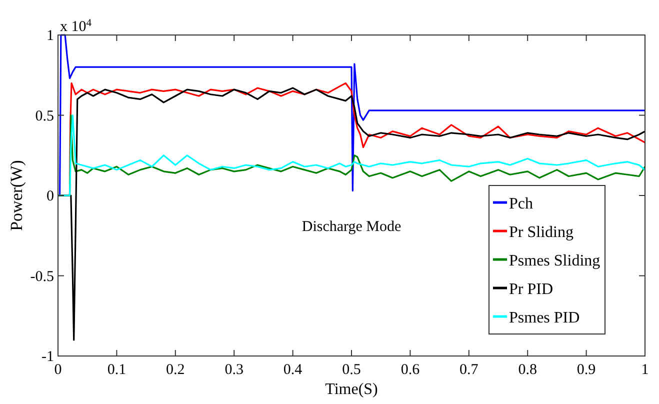 This screenshot has width=659, height=404. I want to click on x-tick-label: 0.2, so click(175, 370).